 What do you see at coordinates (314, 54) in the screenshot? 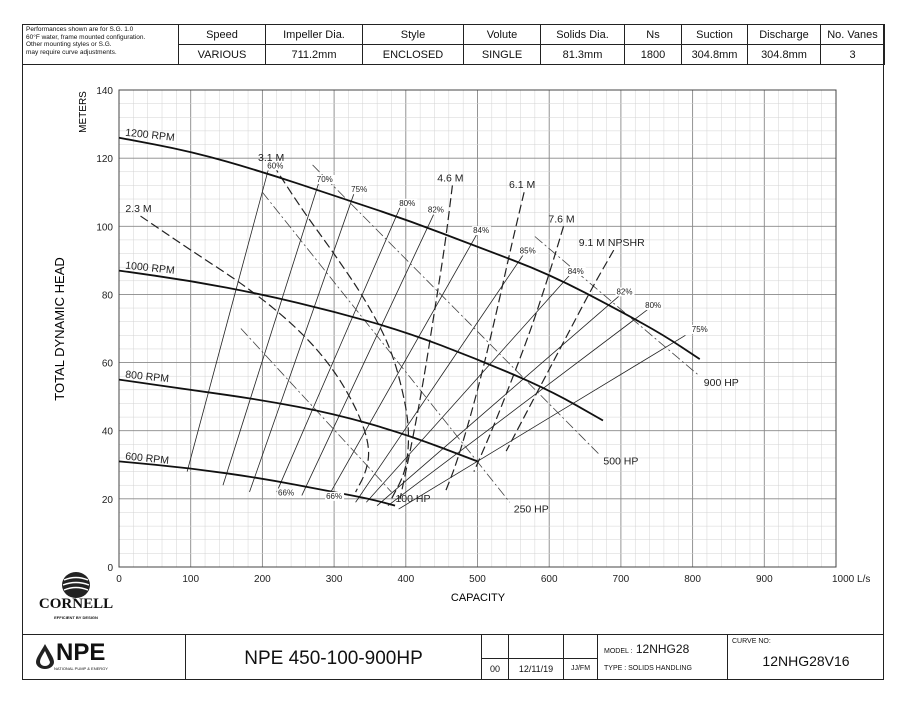
I see `value-impeller-dia: 711.2mm` at bounding box center [314, 54].